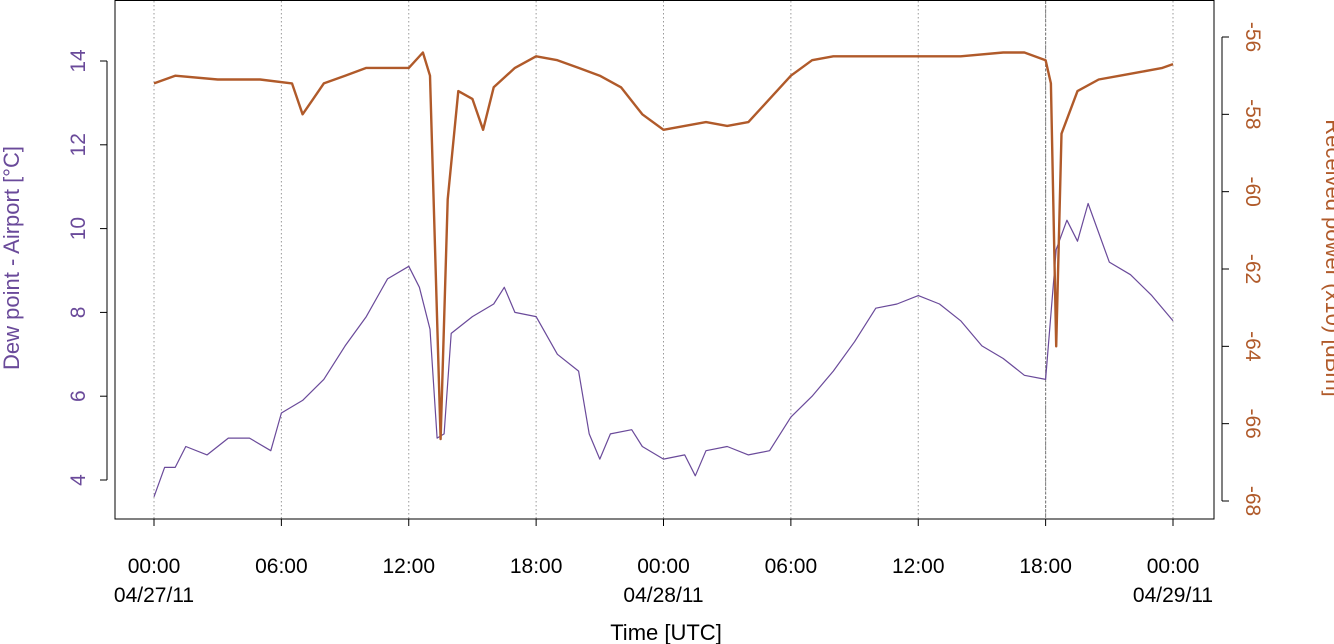 The width and height of the screenshot is (1334, 644). What do you see at coordinates (154, 595) in the screenshot?
I see `x-tick-date: 04/27/11` at bounding box center [154, 595].